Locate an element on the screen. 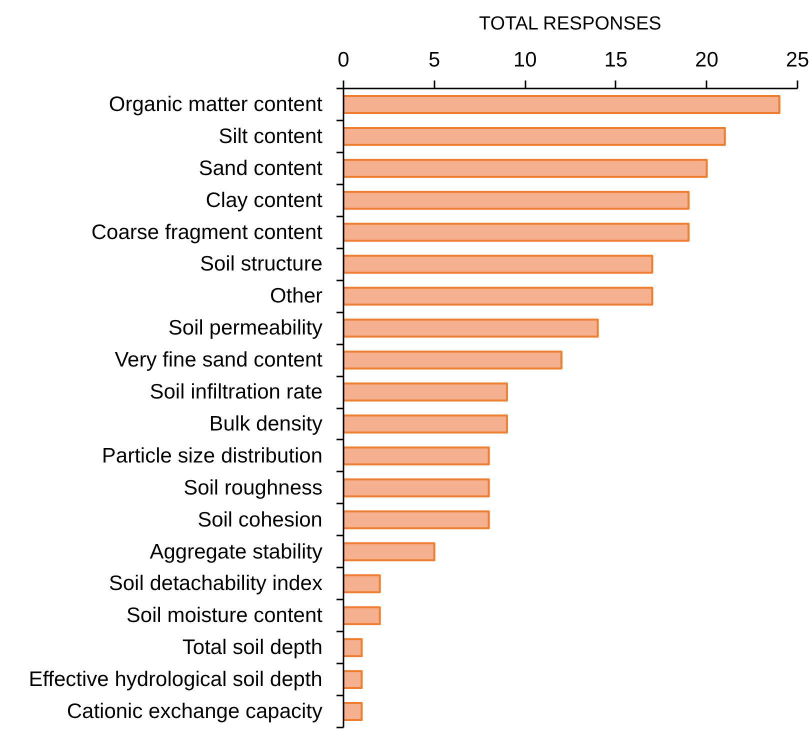  y-tick-label: Cationic exchange capacity is located at coordinates (194, 712).